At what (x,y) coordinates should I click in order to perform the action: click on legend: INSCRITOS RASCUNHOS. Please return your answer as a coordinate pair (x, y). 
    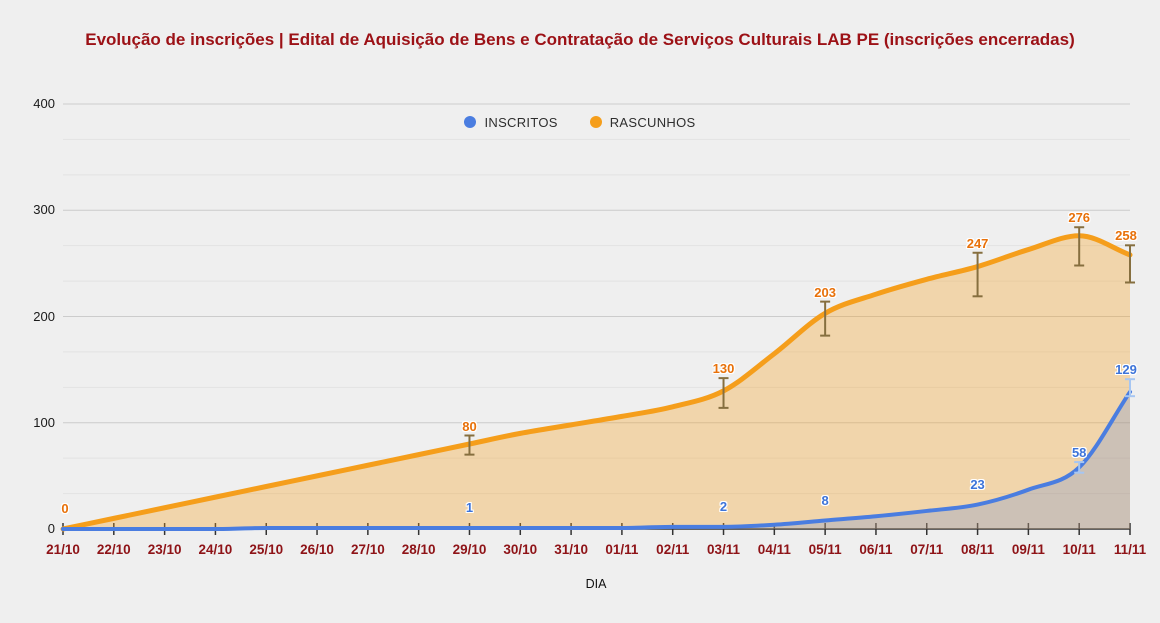
    Looking at the image, I should click on (580, 122).